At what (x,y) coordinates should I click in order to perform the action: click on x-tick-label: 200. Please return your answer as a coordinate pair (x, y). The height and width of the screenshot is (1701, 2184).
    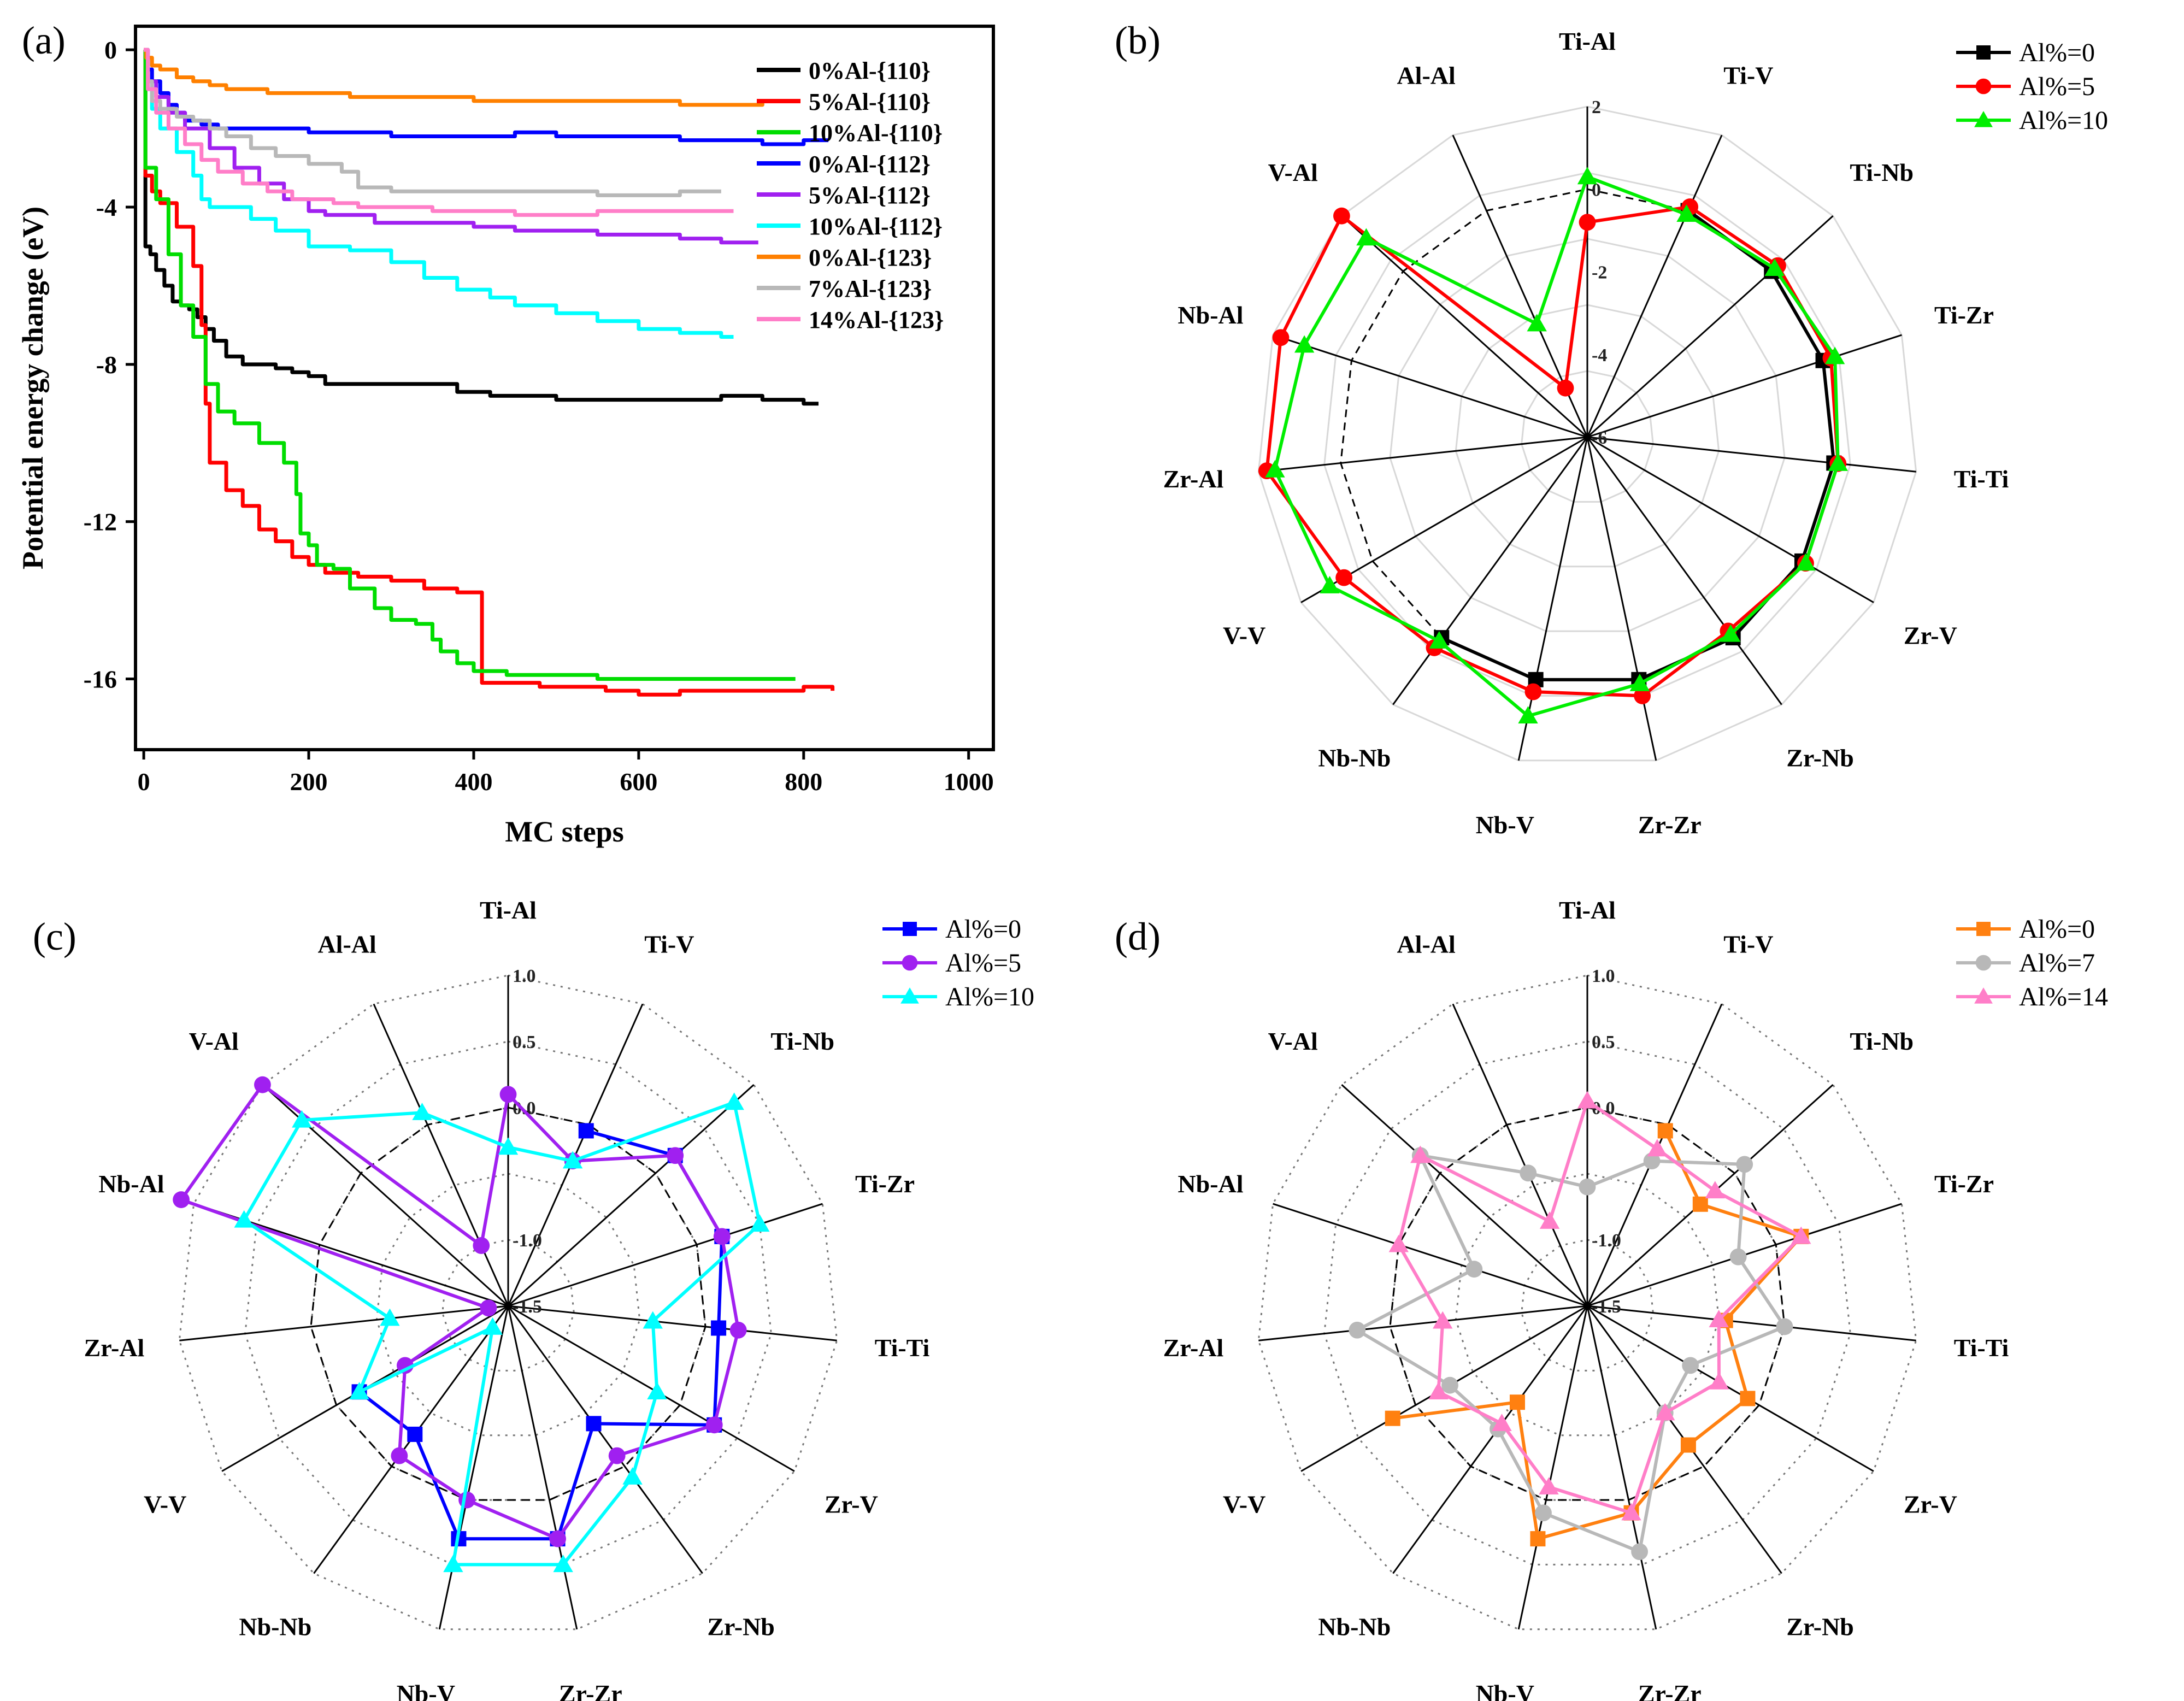
    Looking at the image, I should click on (309, 782).